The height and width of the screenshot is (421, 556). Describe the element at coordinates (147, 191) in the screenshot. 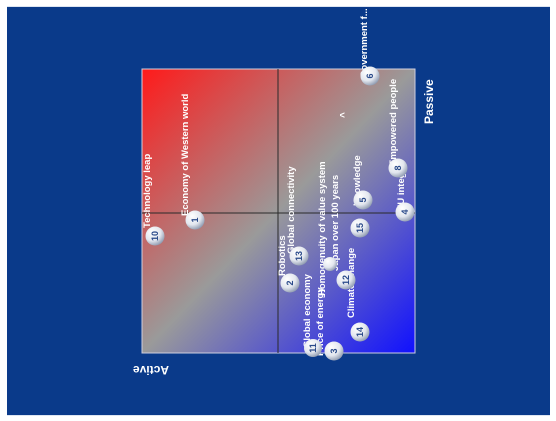

I see `item-label-10: Technology leap` at that location.